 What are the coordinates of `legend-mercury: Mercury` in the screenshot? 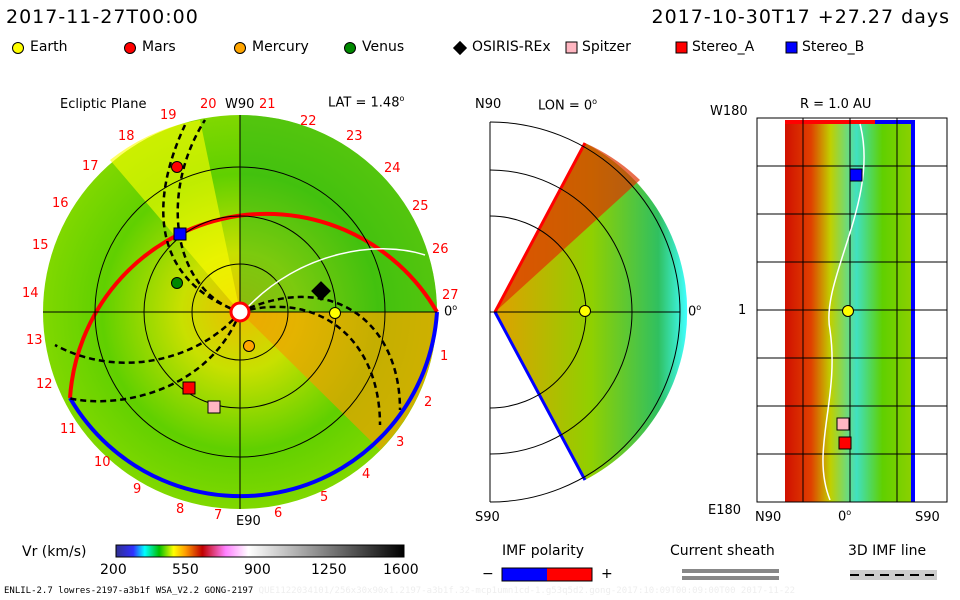 It's located at (280, 47).